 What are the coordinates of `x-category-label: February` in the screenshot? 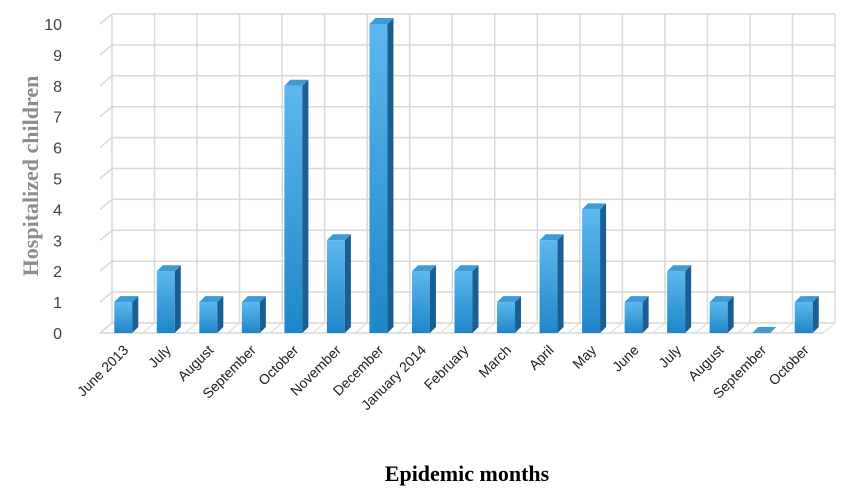 It's located at (446, 367).